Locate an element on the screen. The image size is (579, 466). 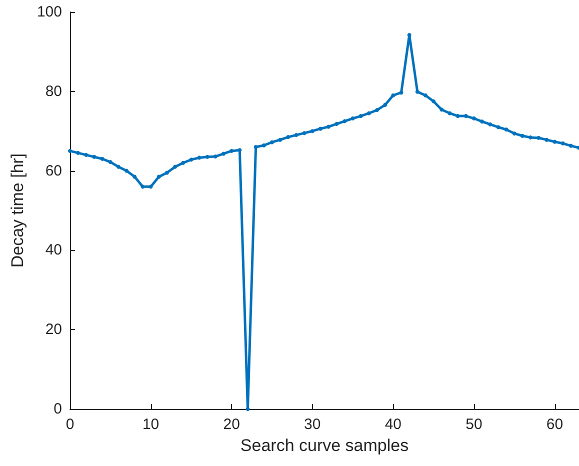
y-tick-label: 0 is located at coordinates (58, 409).